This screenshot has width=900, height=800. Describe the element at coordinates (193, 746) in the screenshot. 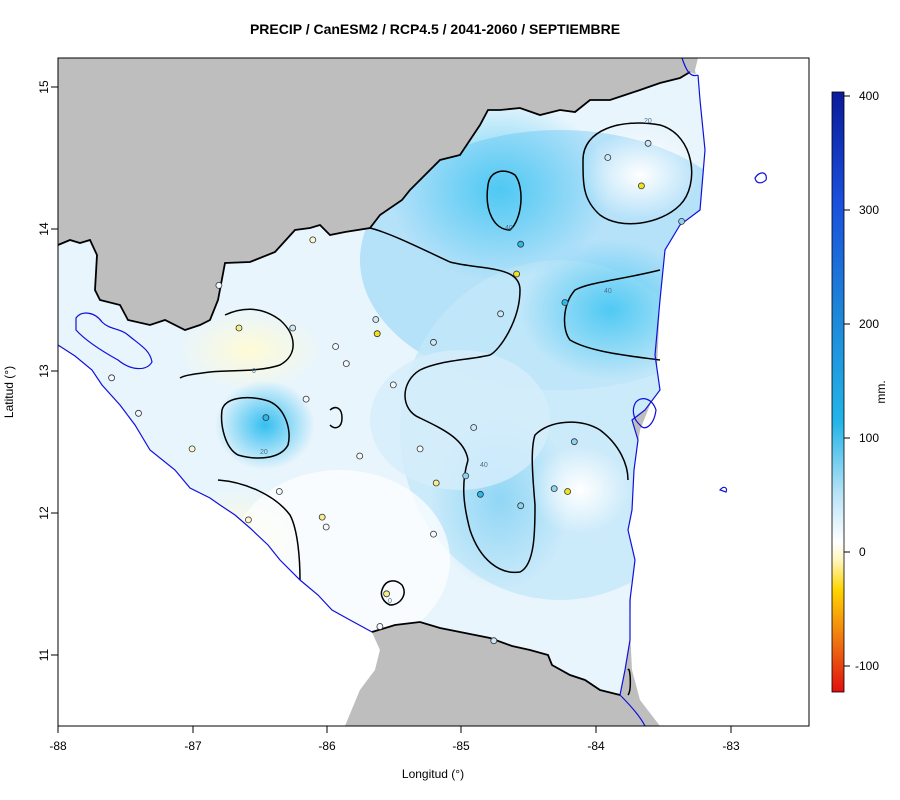

I see `x-tick-label: -87` at that location.